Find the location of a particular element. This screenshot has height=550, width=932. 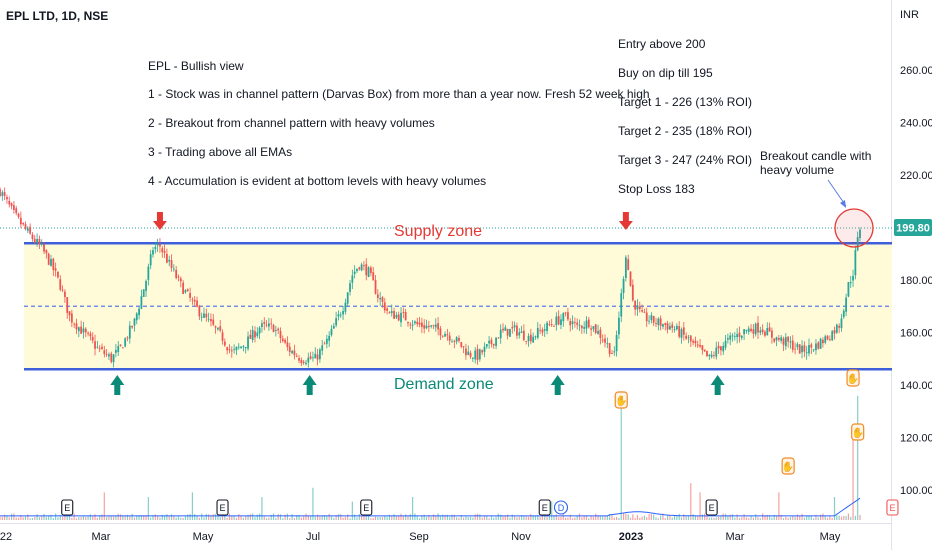

time-tick-label: Sep is located at coordinates (419, 537).